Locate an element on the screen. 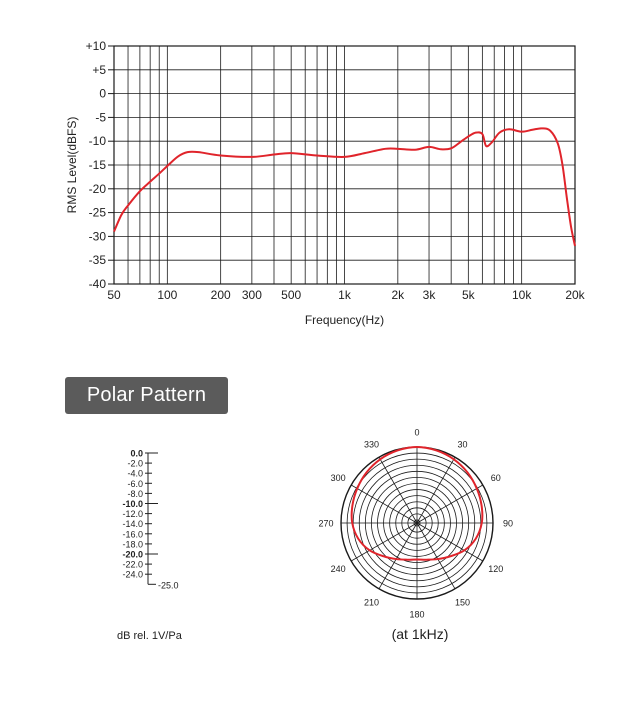  x-tick-label: 5k is located at coordinates (469, 295).